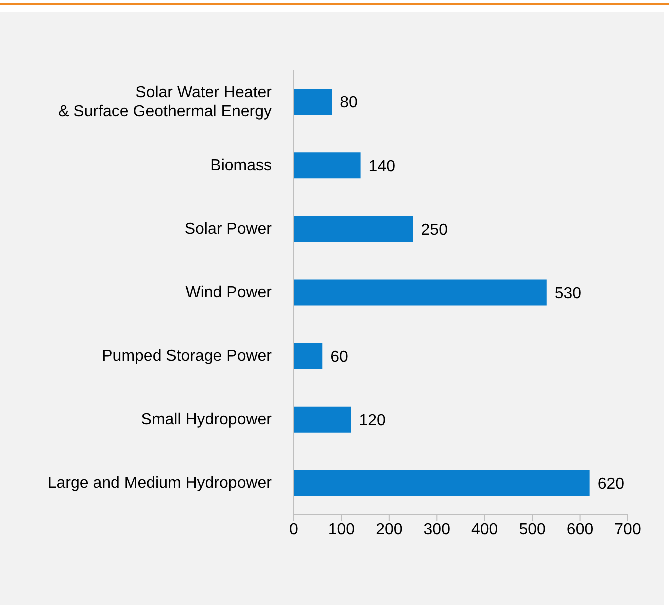 Image resolution: width=669 pixels, height=605 pixels. Describe the element at coordinates (241, 165) in the screenshot. I see `y-tick-label: Biomass` at that location.